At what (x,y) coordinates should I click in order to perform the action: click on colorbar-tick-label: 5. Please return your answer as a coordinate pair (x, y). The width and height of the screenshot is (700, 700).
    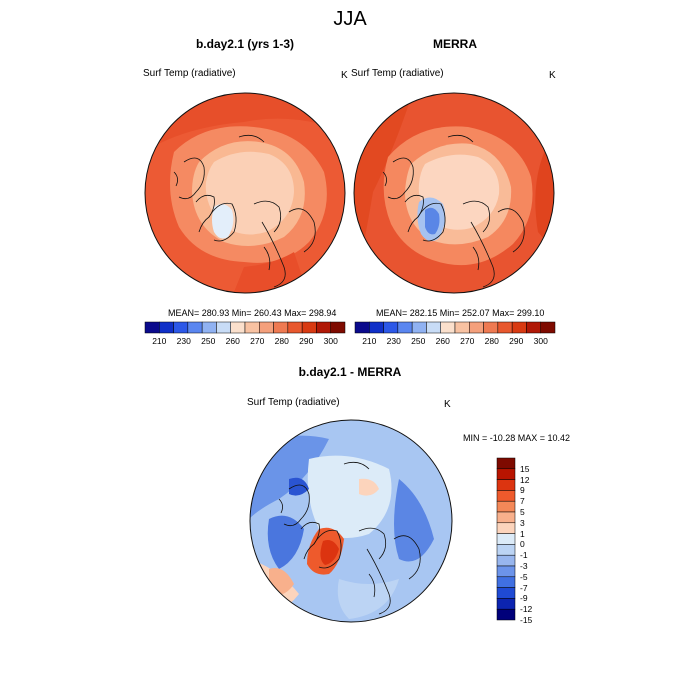
    Looking at the image, I should click on (522, 512).